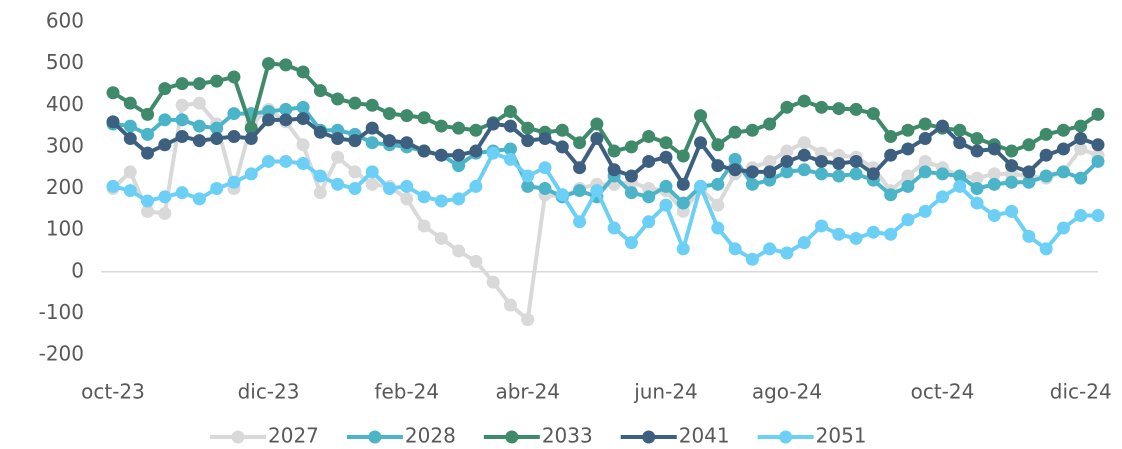 This screenshot has width=1122, height=449. Describe the element at coordinates (61, 354) in the screenshot. I see `y-tick-label: -200` at that location.